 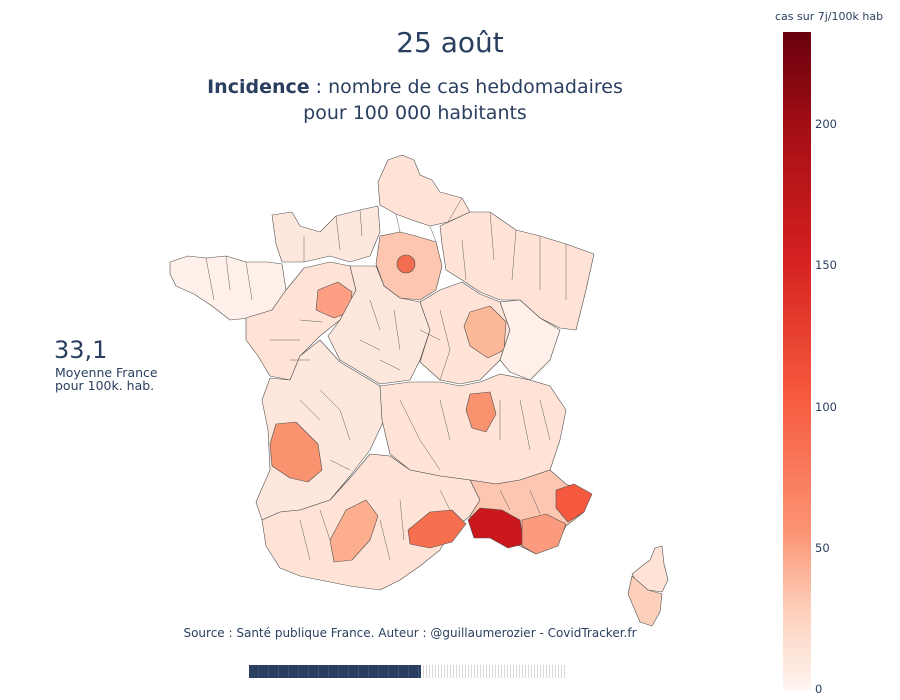 I want to click on region-rhone-highlight, so click(x=481, y=412).